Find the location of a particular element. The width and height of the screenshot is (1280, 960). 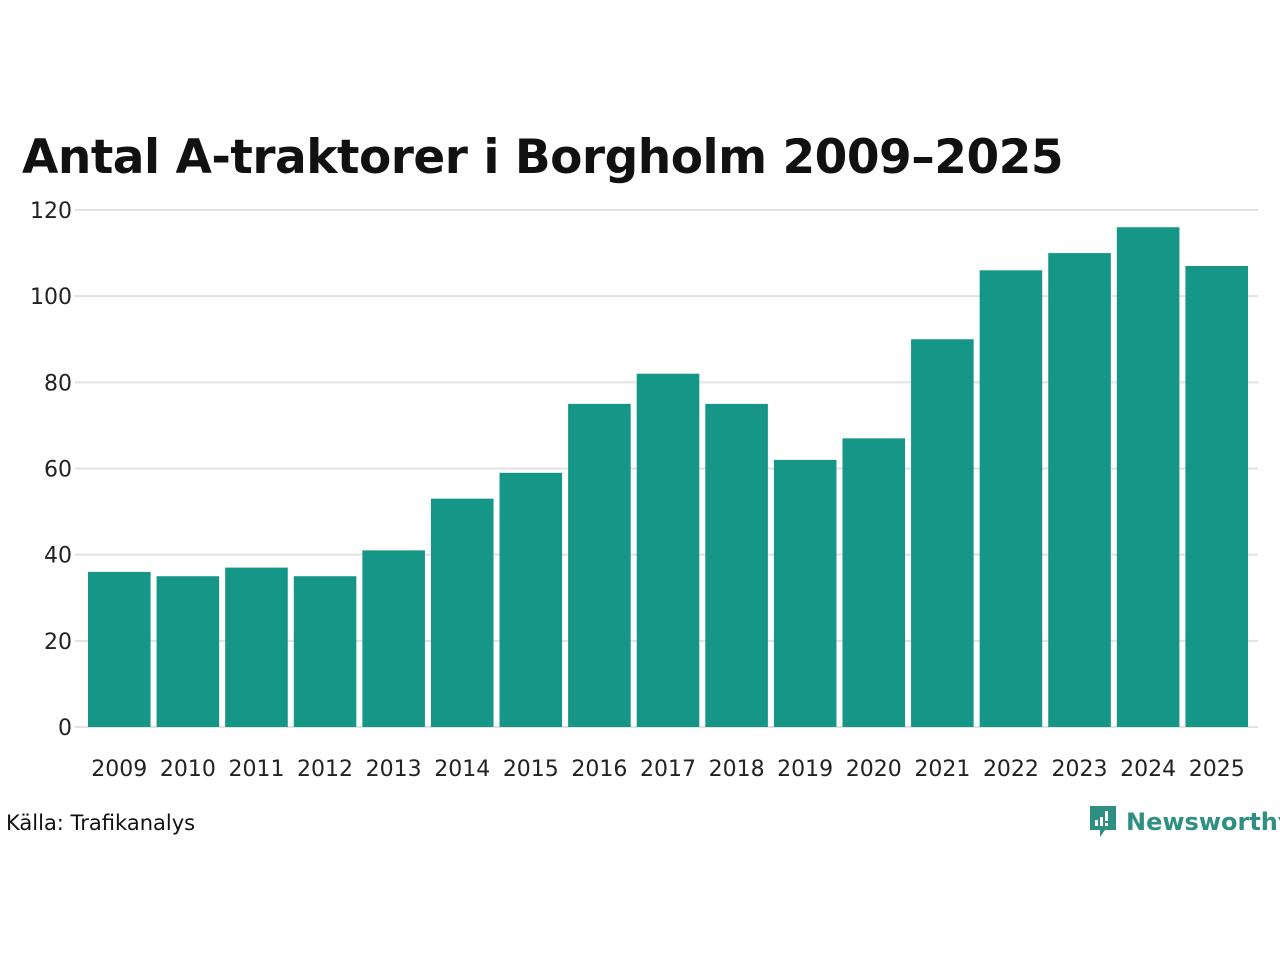

y-tick-label: 120 is located at coordinates (51, 211).